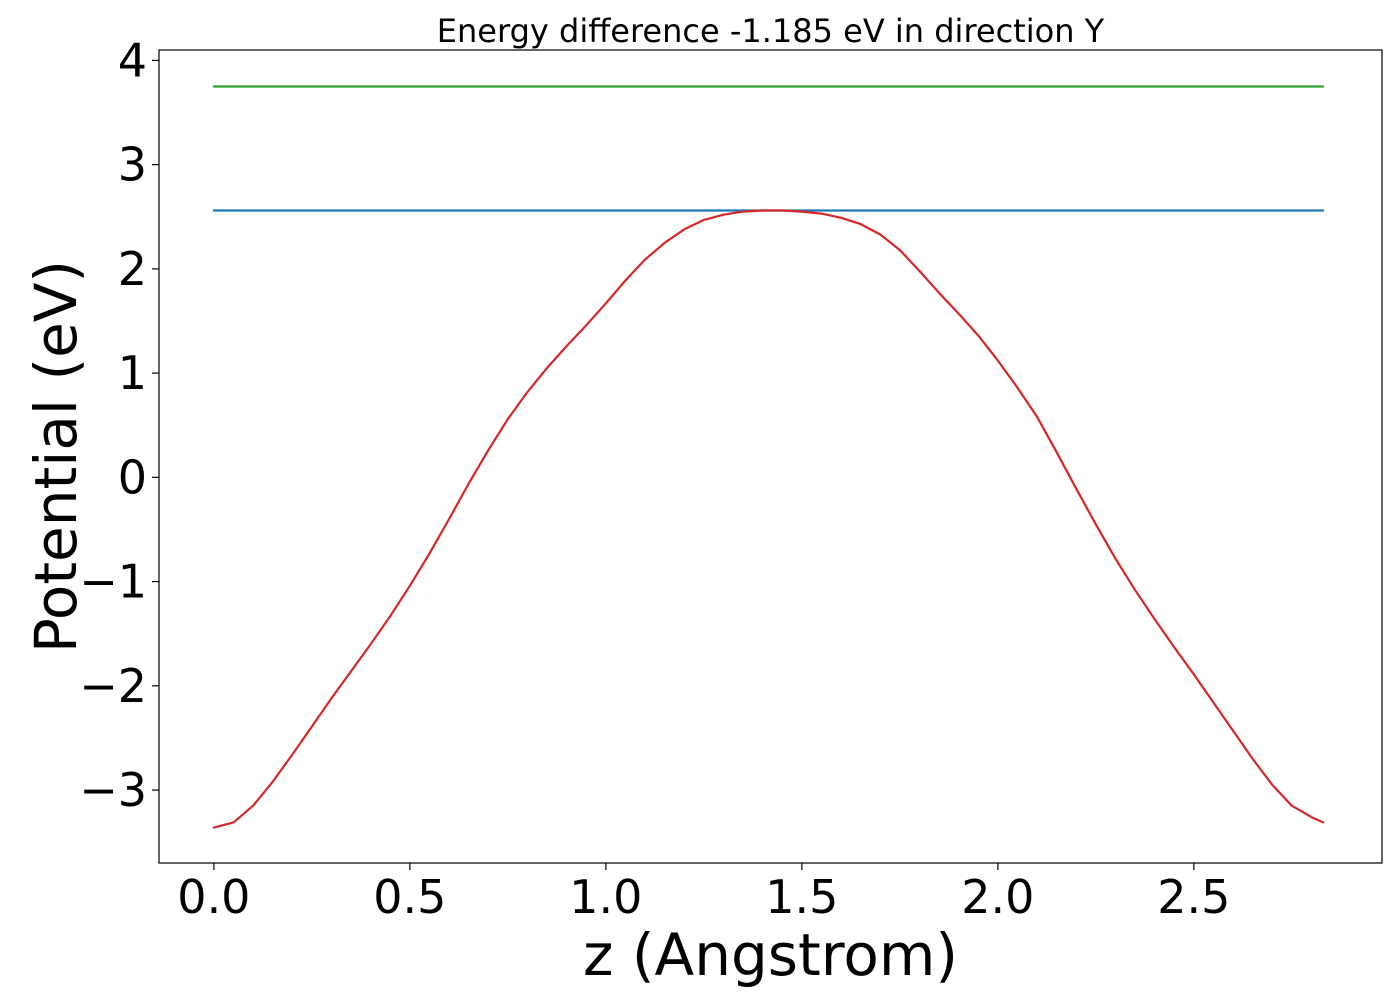 Image resolution: width=1400 pixels, height=1004 pixels. Describe the element at coordinates (113, 790) in the screenshot. I see `y-tick-label: −3` at that location.